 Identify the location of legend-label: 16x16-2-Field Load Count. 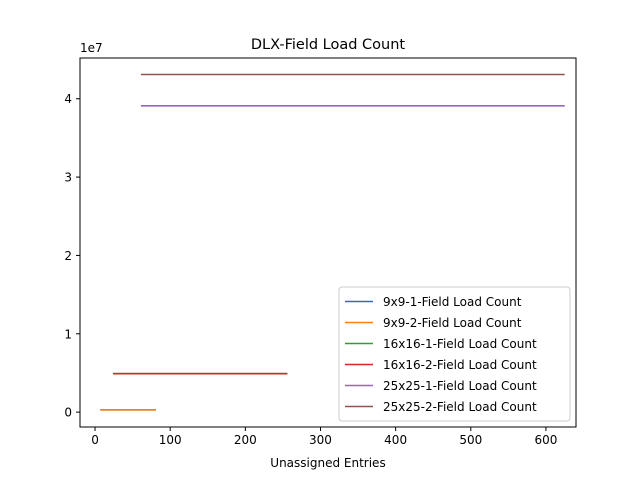
(460, 365).